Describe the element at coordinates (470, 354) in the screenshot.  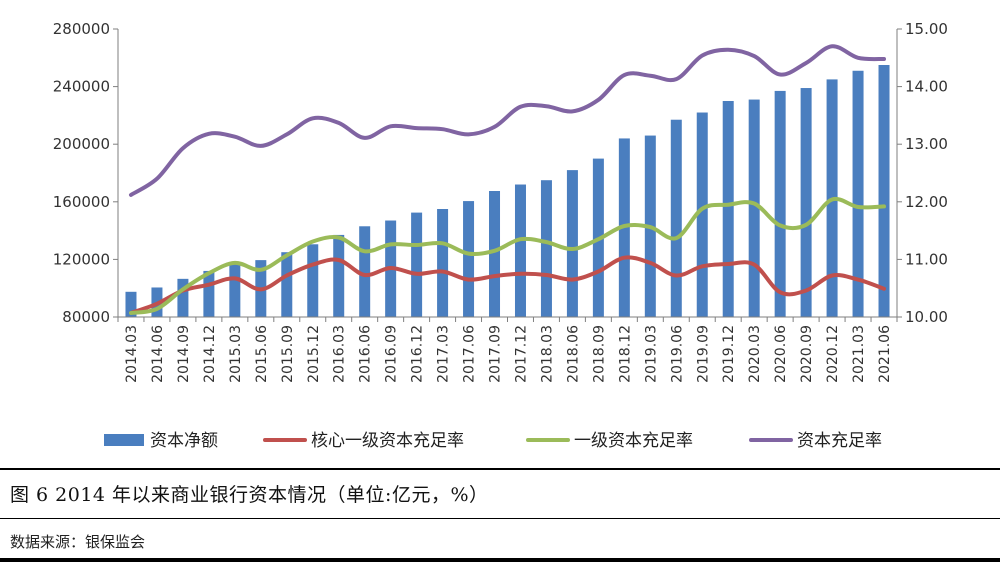
I see `x-tick-label: 2017.06` at that location.